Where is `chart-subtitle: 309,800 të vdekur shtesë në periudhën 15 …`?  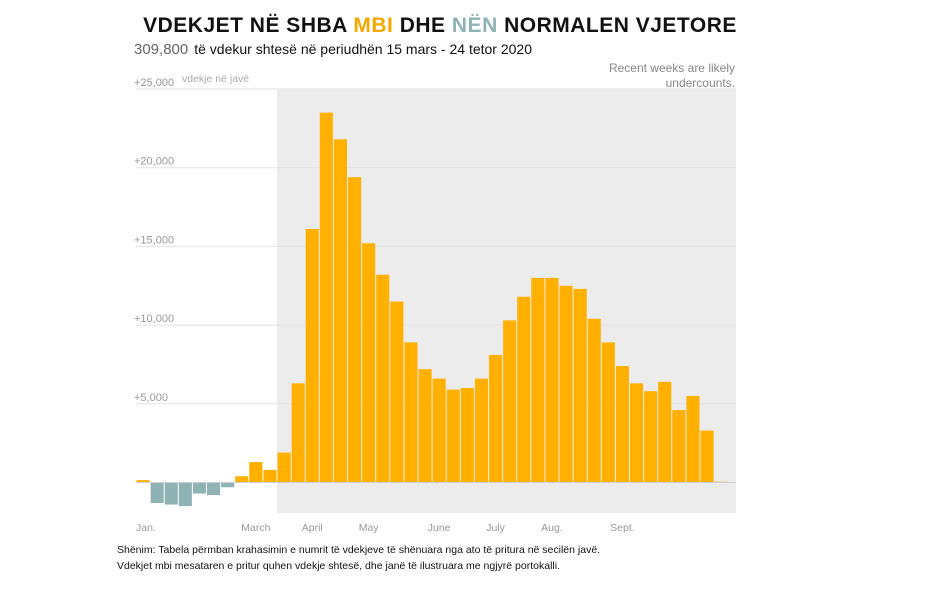 chart-subtitle: 309,800 të vdekur shtesë në periudhën 15 … is located at coordinates (333, 49).